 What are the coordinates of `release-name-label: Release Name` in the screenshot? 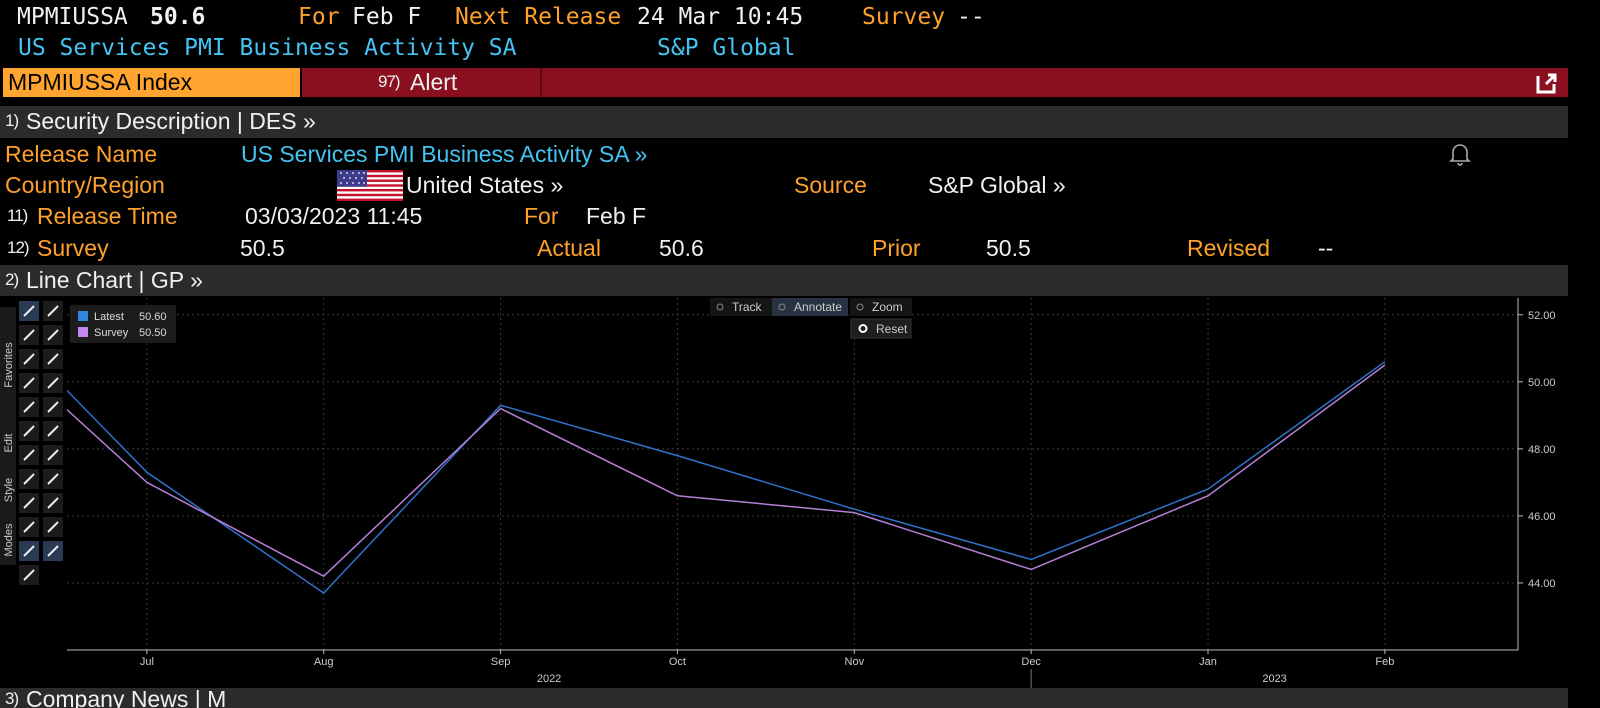 It's located at (81, 154).